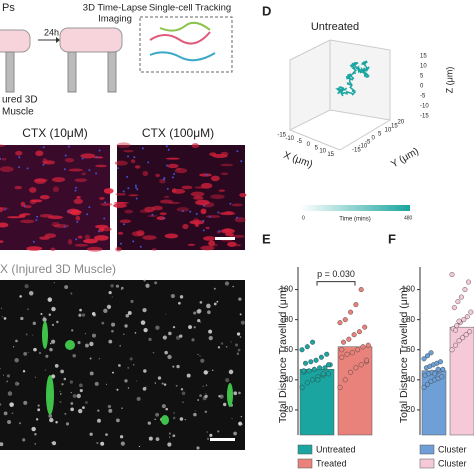 The height and width of the screenshot is (474, 474). What do you see at coordinates (51, 32) in the screenshot?
I see `time-label: 24h` at bounding box center [51, 32].